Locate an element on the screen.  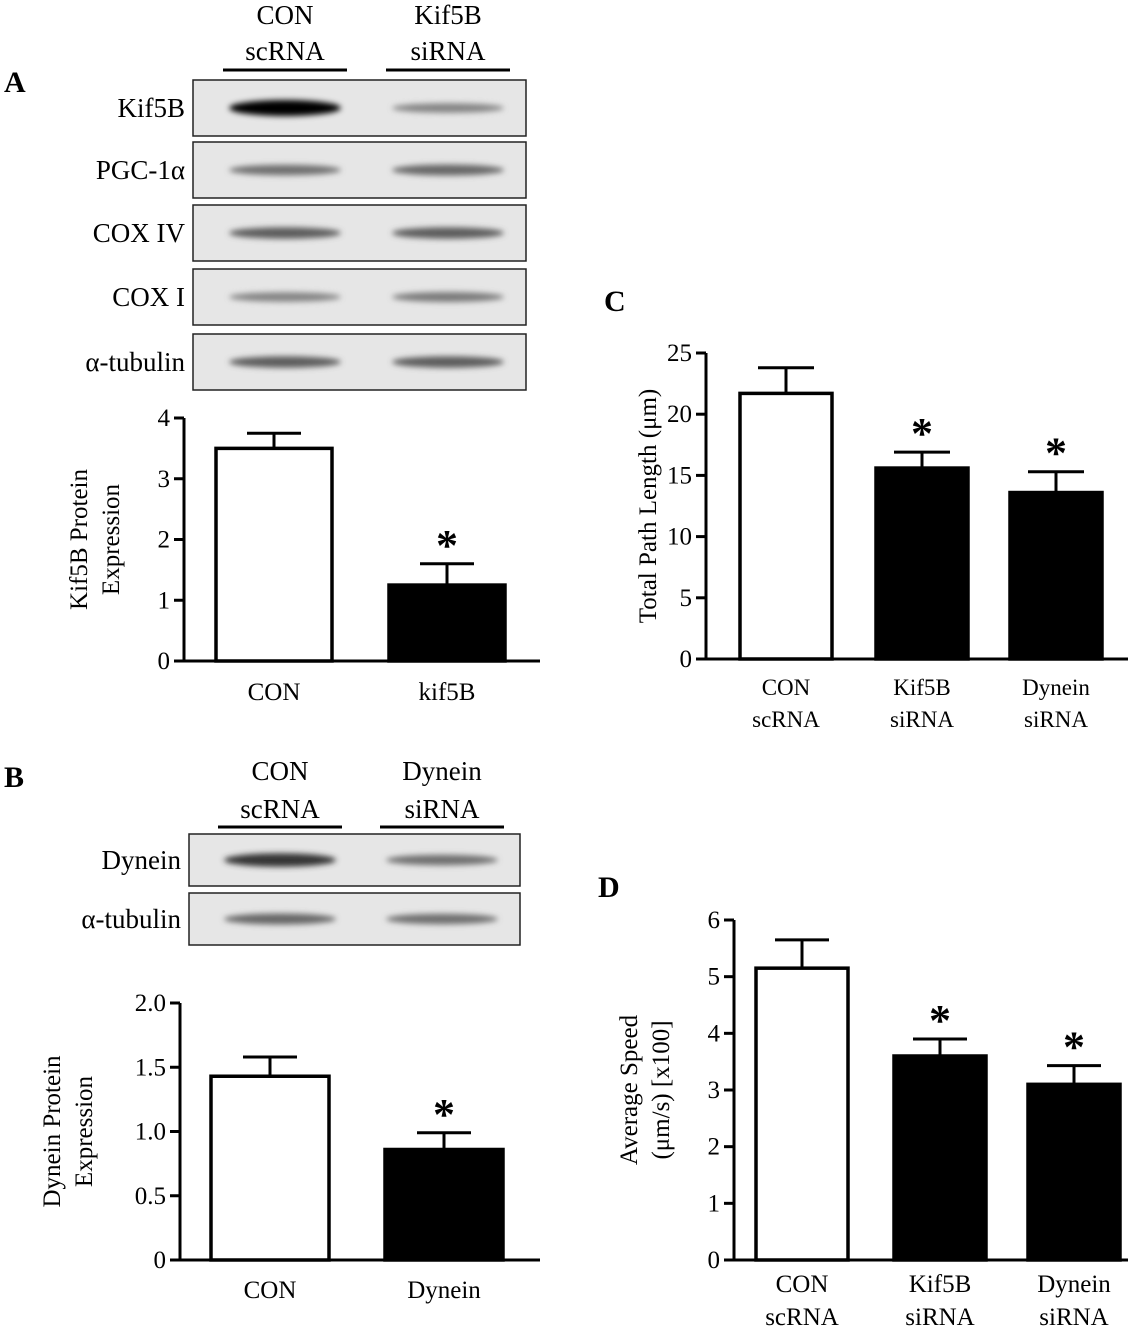
y-tick-label: 15 is located at coordinates (679, 475).